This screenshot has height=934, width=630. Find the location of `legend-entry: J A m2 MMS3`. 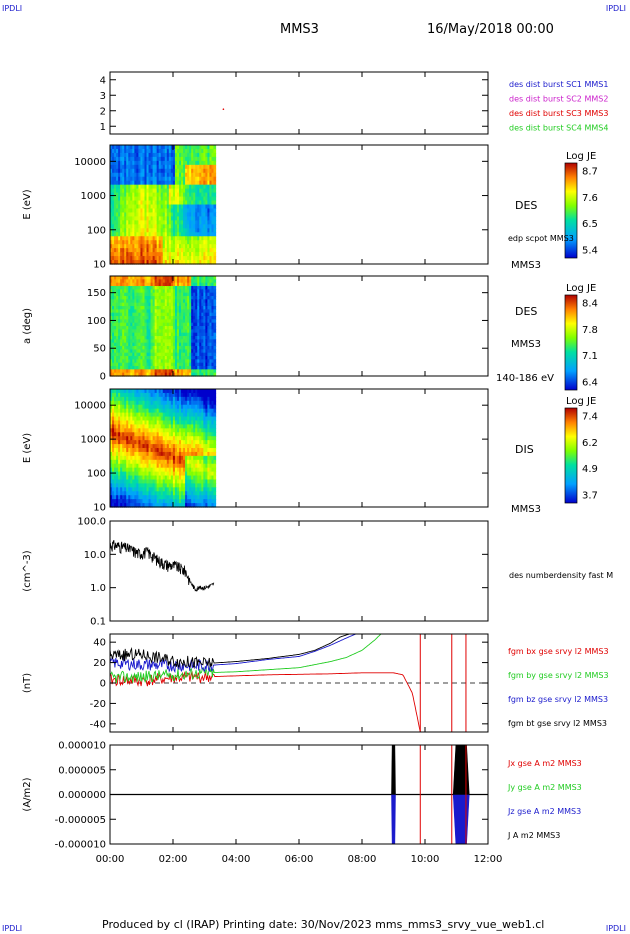

legend-entry: J A m2 MMS3 is located at coordinates (533, 835).